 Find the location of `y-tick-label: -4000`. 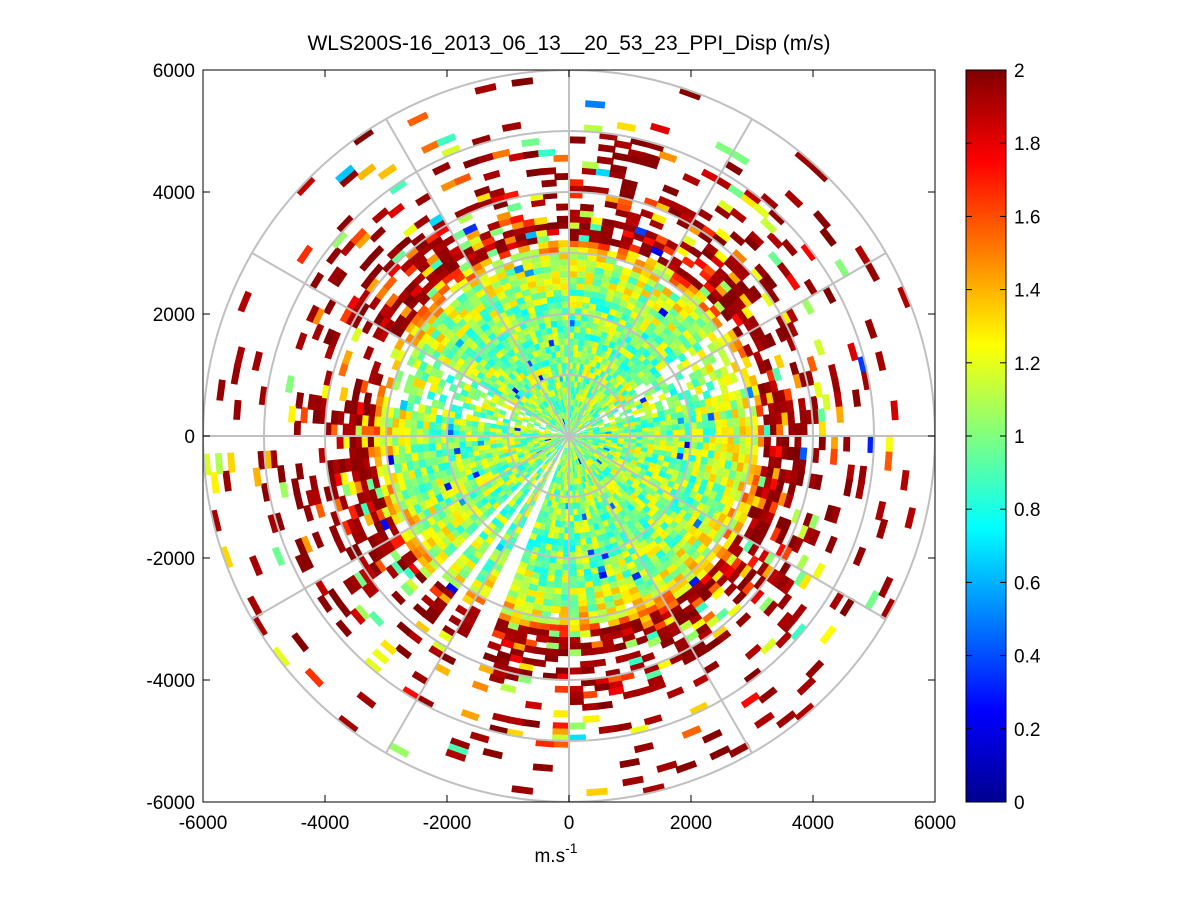

y-tick-label: -4000 is located at coordinates (170, 681).